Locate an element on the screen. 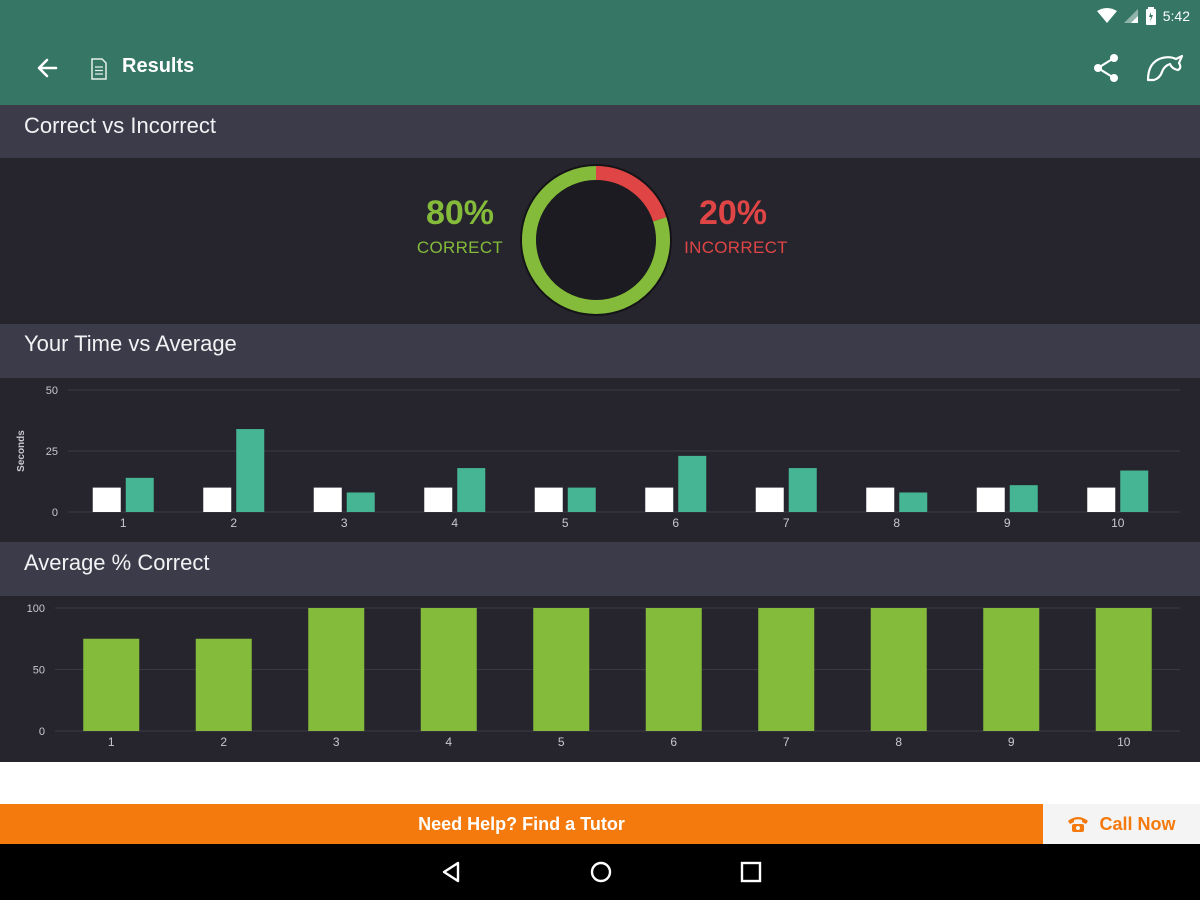 This screenshot has width=1200, height=900. cellular-icon is located at coordinates (1130, 16).